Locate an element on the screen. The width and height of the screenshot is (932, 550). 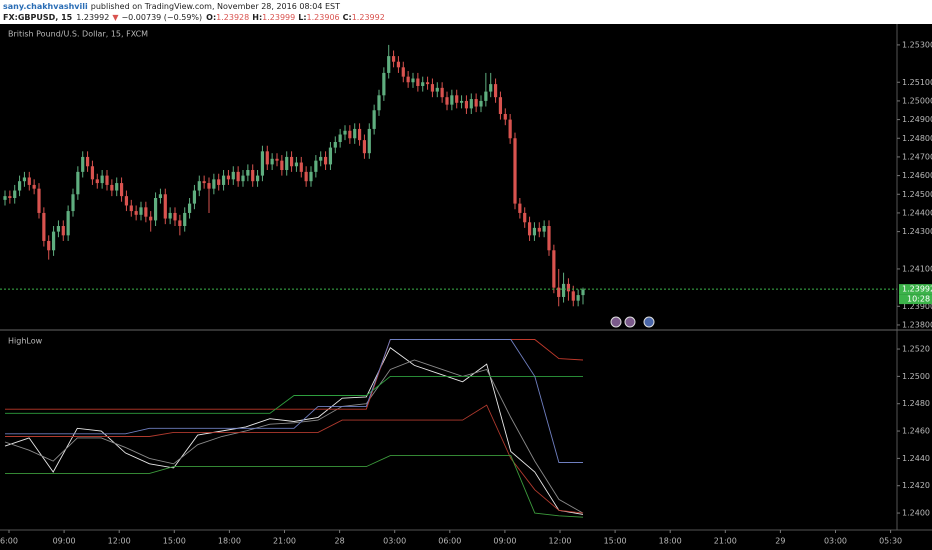
last-price-box is located at coordinates (915, 289).